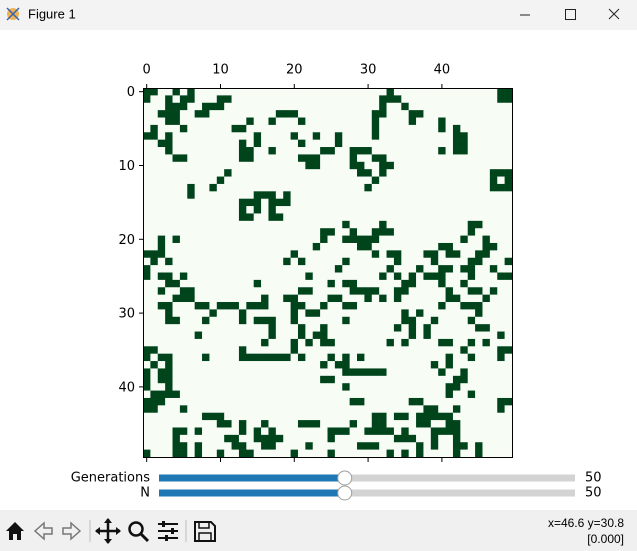 Image resolution: width=637 pixels, height=551 pixels. What do you see at coordinates (168, 531) in the screenshot?
I see `configure-button` at bounding box center [168, 531].